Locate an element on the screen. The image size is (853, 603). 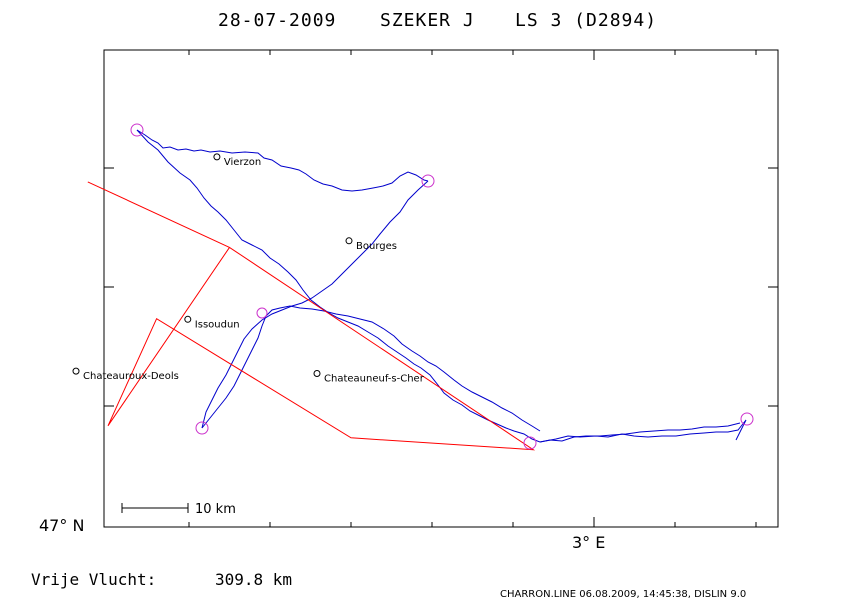
town-marker-chateauneuf-s-cher is located at coordinates (317, 373).